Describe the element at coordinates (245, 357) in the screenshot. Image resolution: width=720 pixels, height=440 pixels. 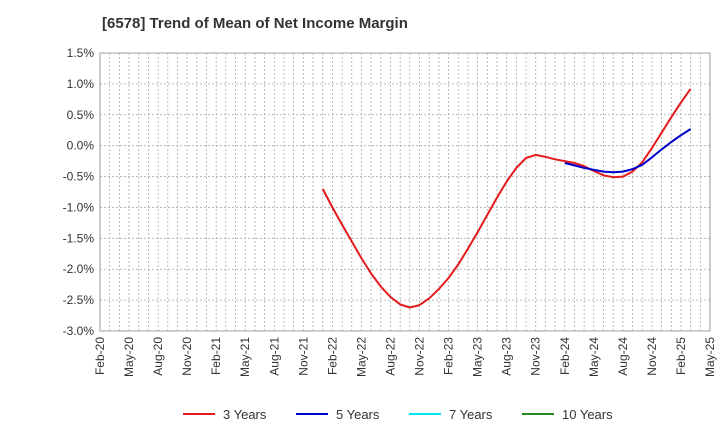
I see `x-tick-label: May-21` at that location.